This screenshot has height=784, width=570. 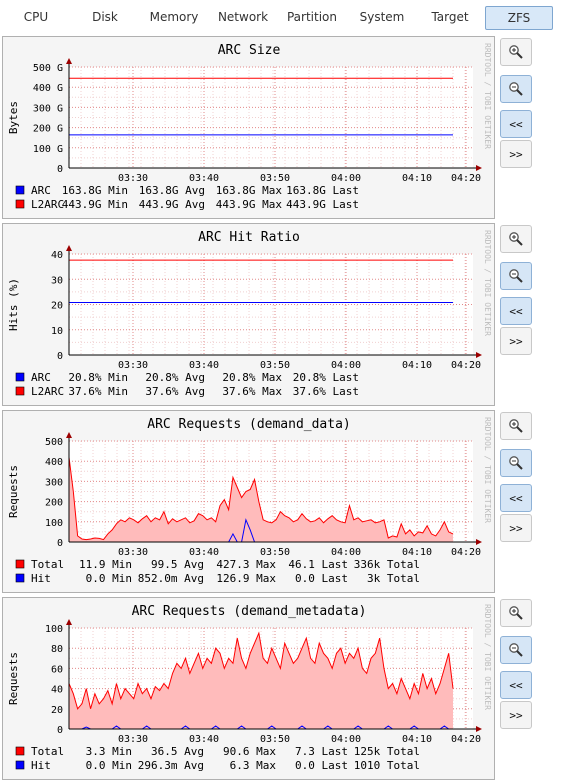 I want to click on legend-stat: 126.9 Max, so click(x=246, y=578).